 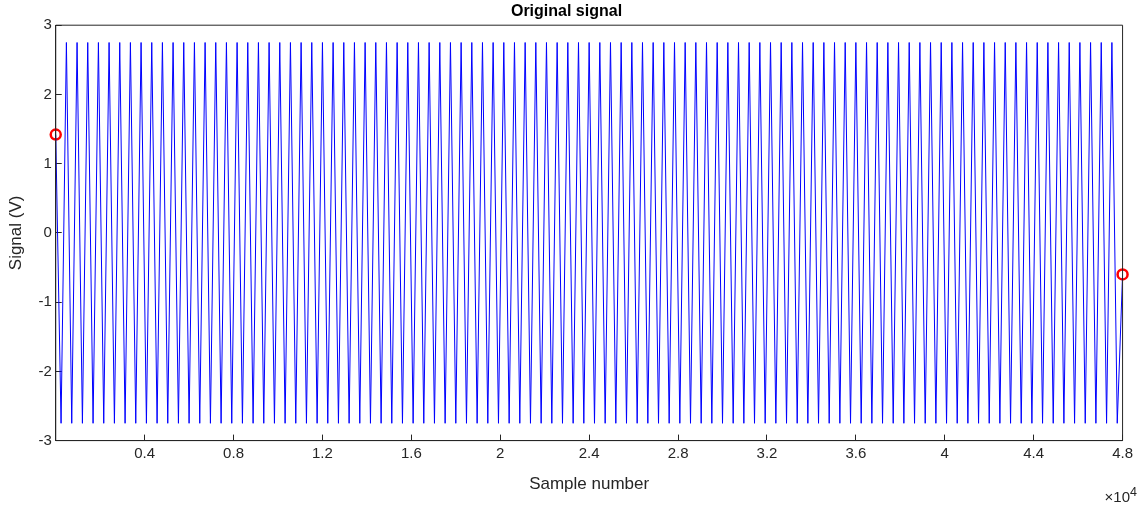 What do you see at coordinates (15, 233) in the screenshot?
I see `y-axis-title: Signal (V)` at bounding box center [15, 233].